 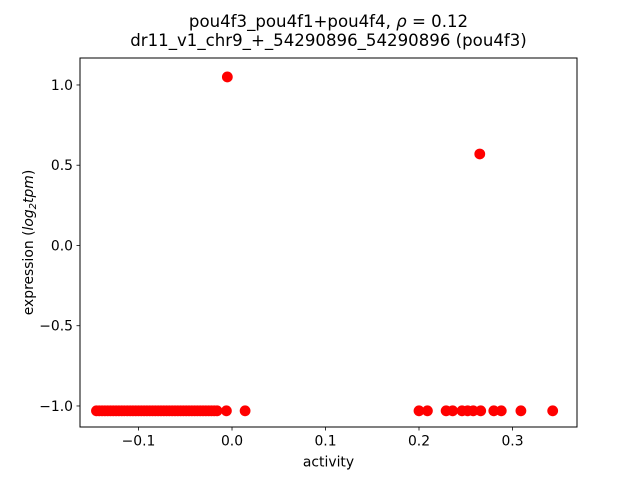 I want to click on y-label-tpm: tpm, so click(x=29, y=189).